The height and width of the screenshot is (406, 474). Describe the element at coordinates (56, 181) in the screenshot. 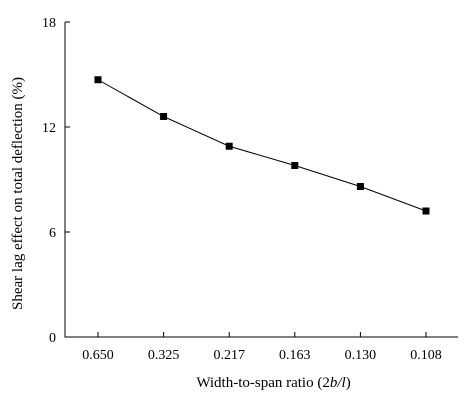

I see `y-axis: 0 6 12 18` at that location.